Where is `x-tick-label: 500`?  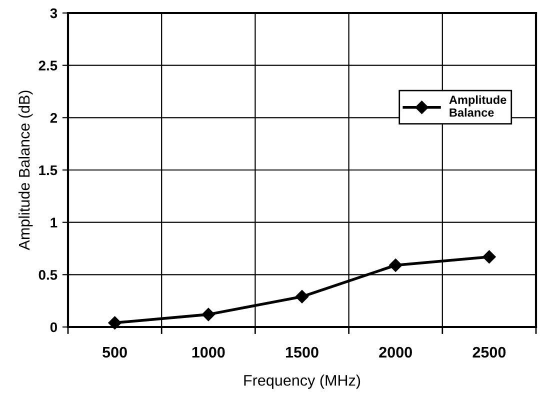 x-tick-label: 500 is located at coordinates (114, 352).